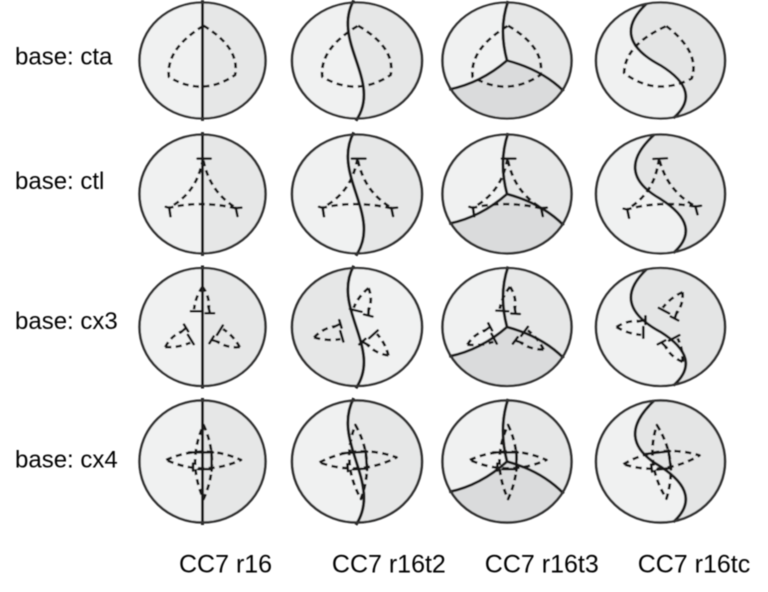  What do you see at coordinates (66, 459) in the screenshot?
I see `svg-text: base: cx4` at bounding box center [66, 459].